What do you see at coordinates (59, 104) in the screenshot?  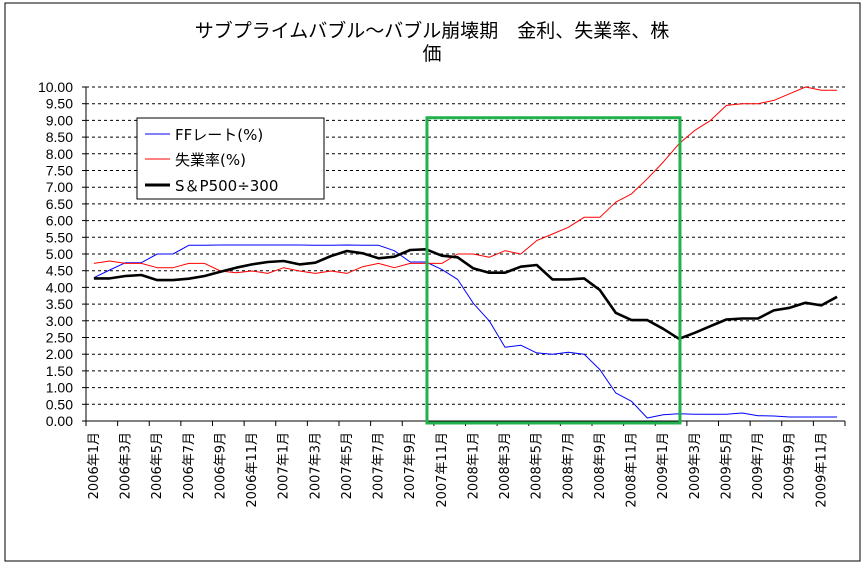 I see `y-tick-label: 9.50` at bounding box center [59, 104].